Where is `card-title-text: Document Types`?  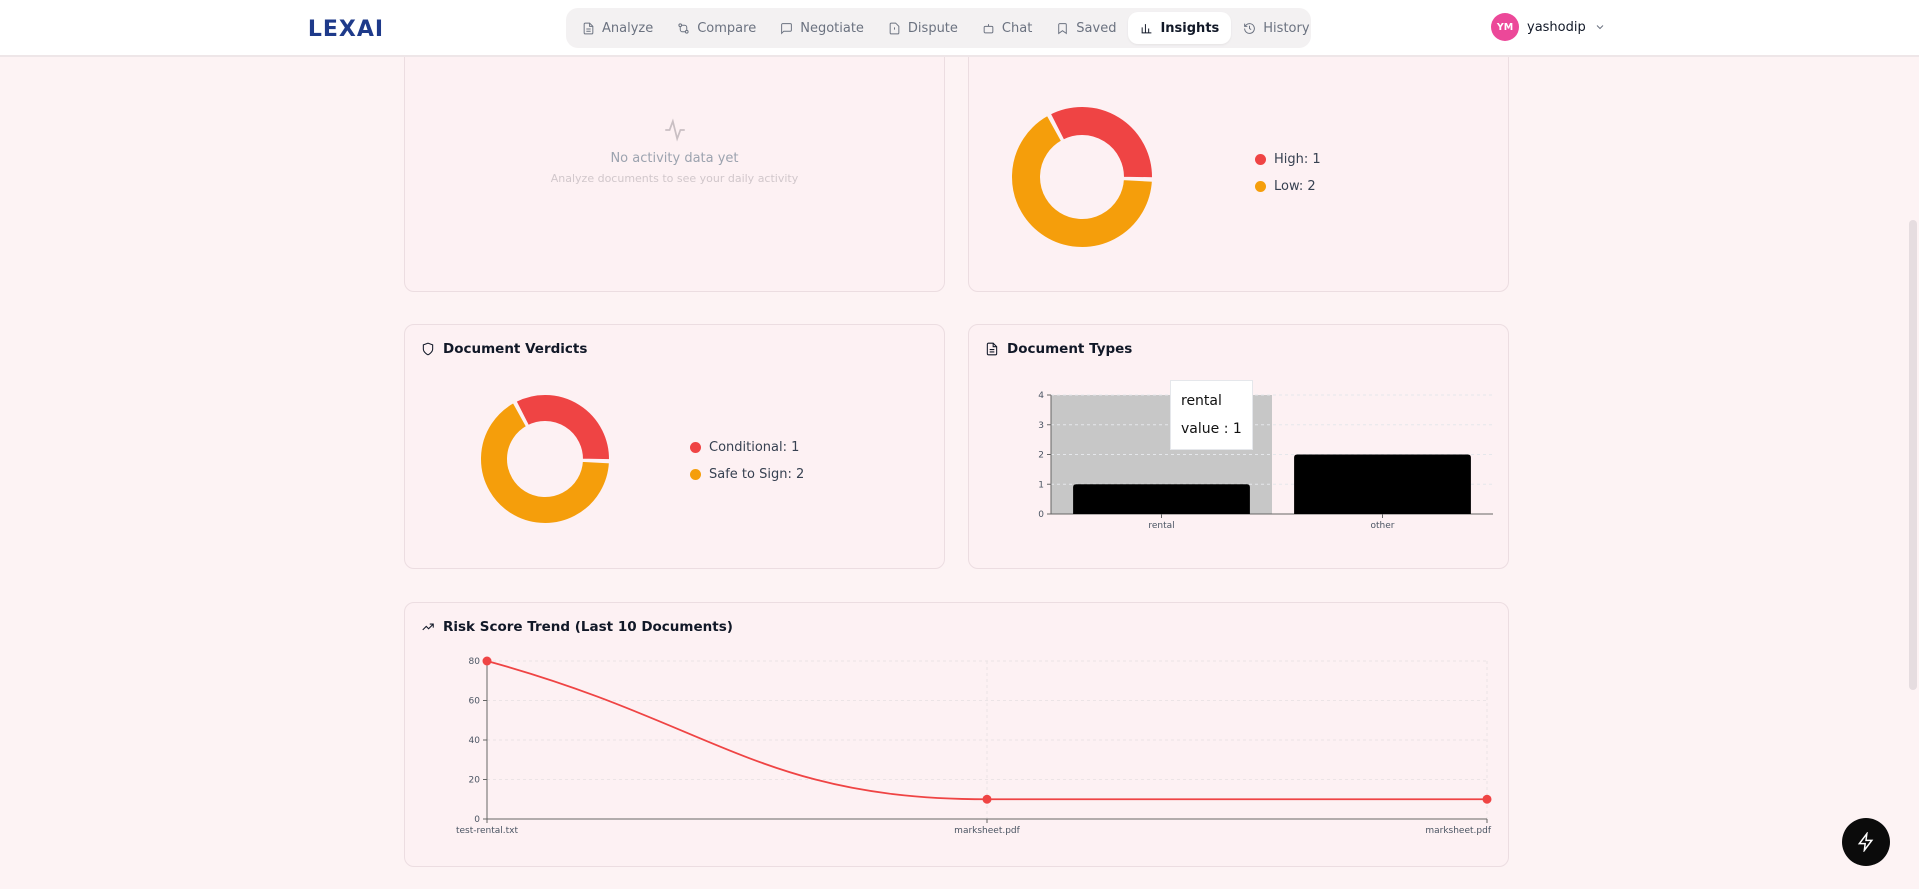
card-title-text: Document Types is located at coordinates (1070, 349).